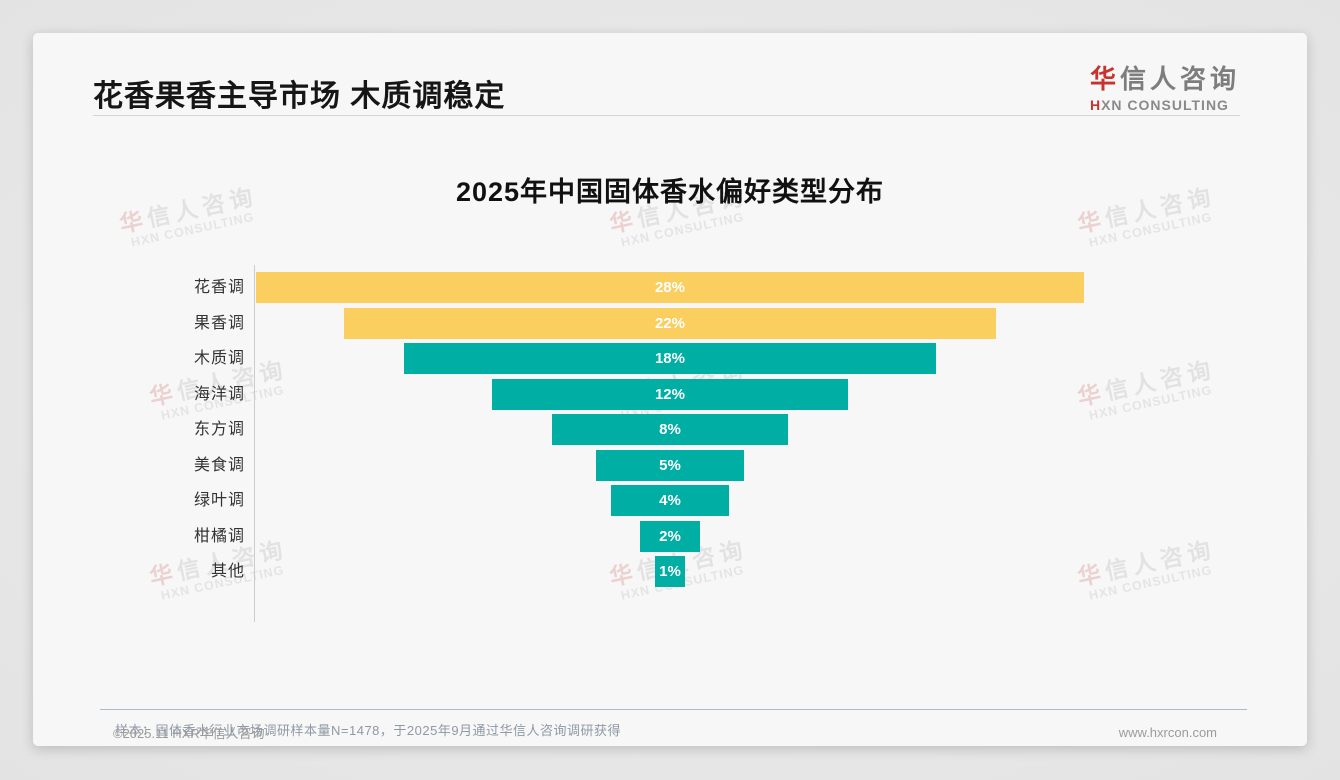  I want to click on category-axis-line, so click(254, 443).